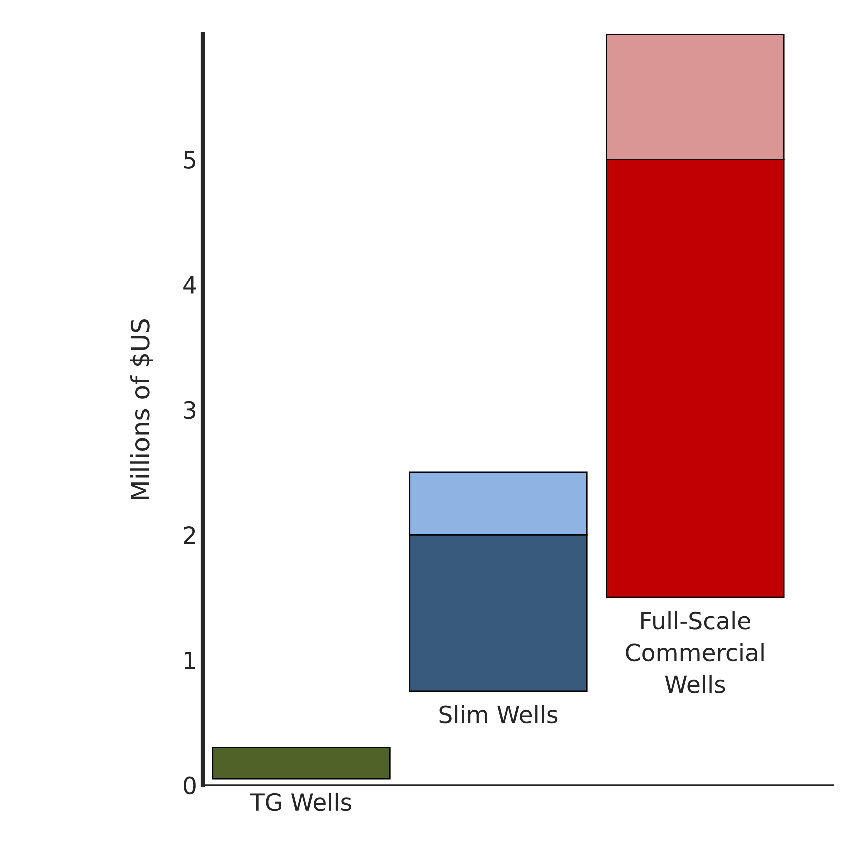 The image size is (846, 863). Describe the element at coordinates (301, 802) in the screenshot. I see `x-tick-label: TG Wells` at that location.